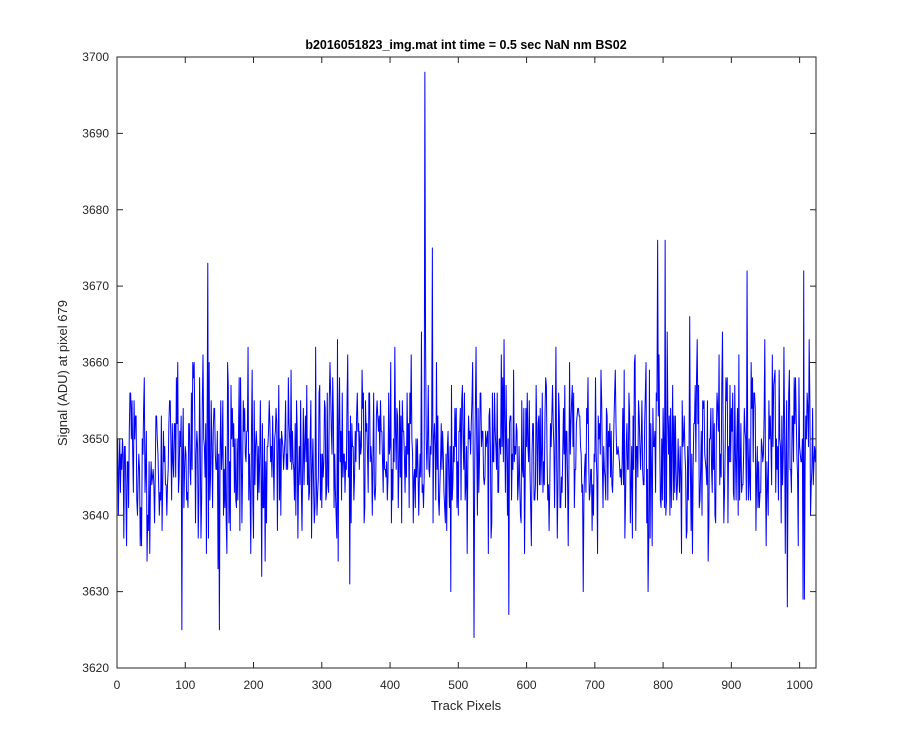  I want to click on y-axis-label: Signal (ADU) at pixel 679, so click(62, 373).